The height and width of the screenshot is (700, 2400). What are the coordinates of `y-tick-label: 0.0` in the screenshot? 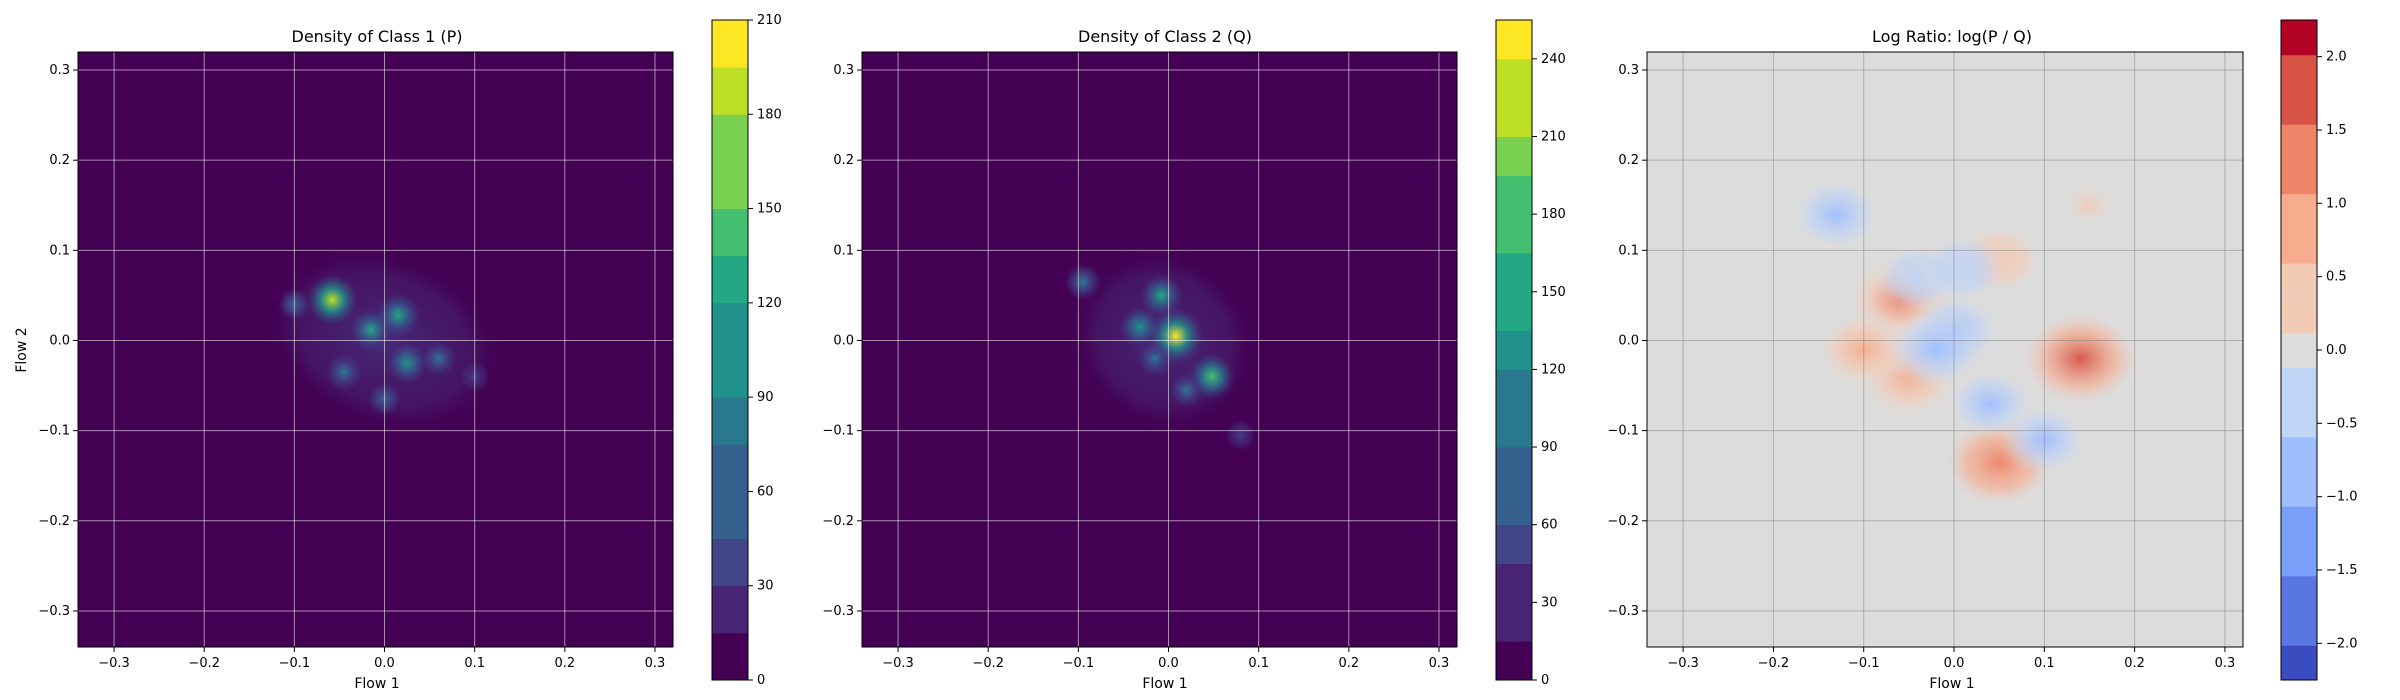 It's located at (843, 340).